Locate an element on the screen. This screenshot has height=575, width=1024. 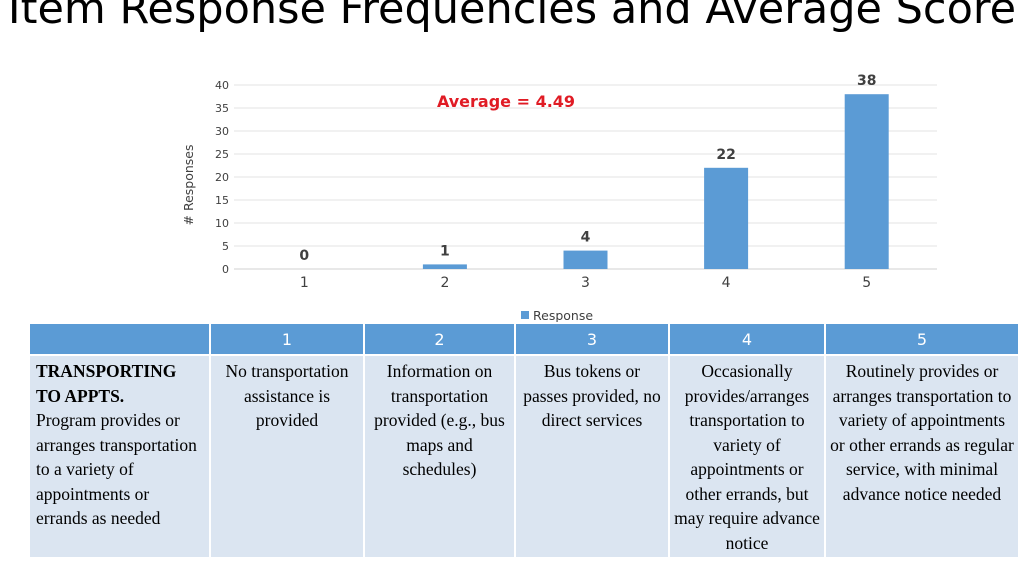
x-axis-ticks: 1 2 3 4 5 is located at coordinates (585, 283).